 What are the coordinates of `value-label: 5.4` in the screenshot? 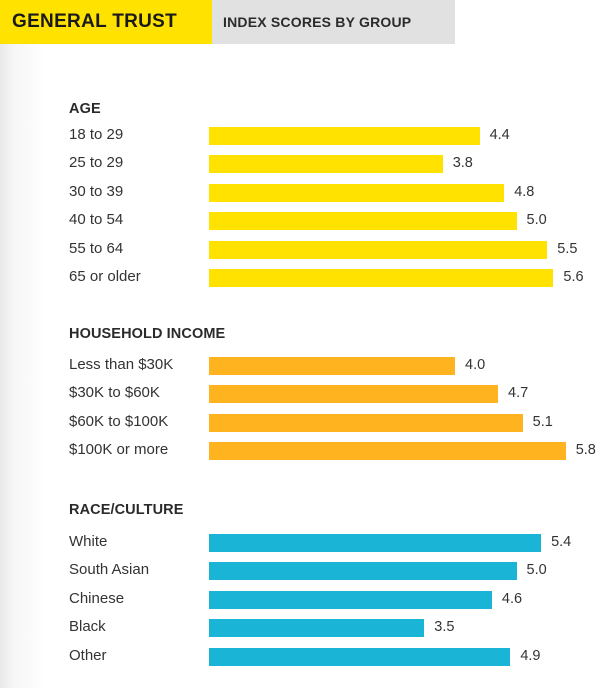 It's located at (561, 542).